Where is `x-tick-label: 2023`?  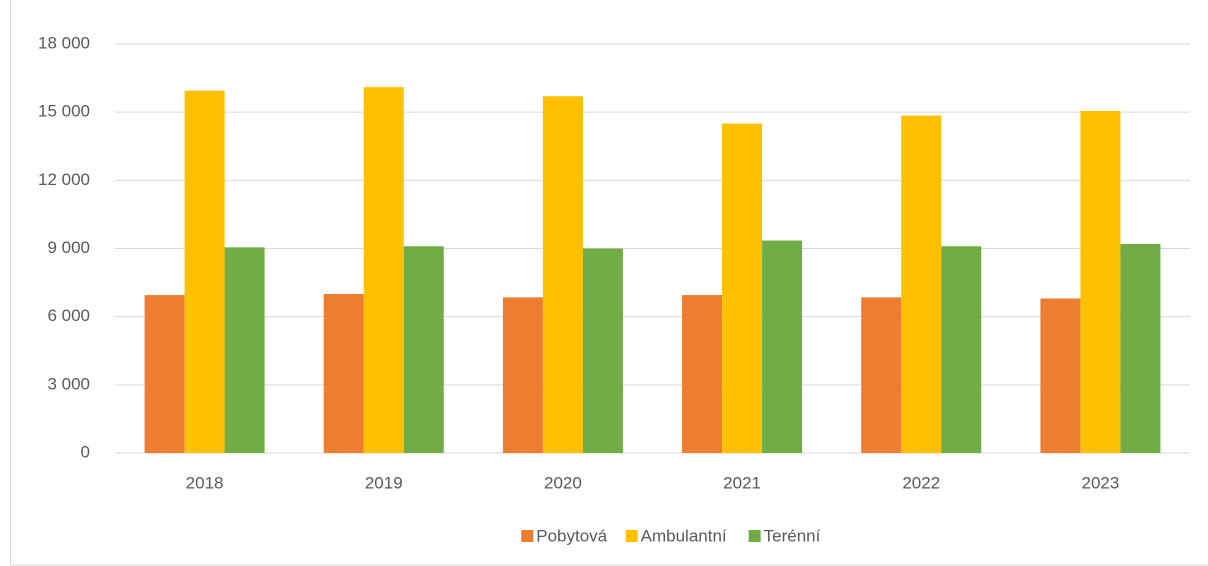
x-tick-label: 2023 is located at coordinates (1101, 482).